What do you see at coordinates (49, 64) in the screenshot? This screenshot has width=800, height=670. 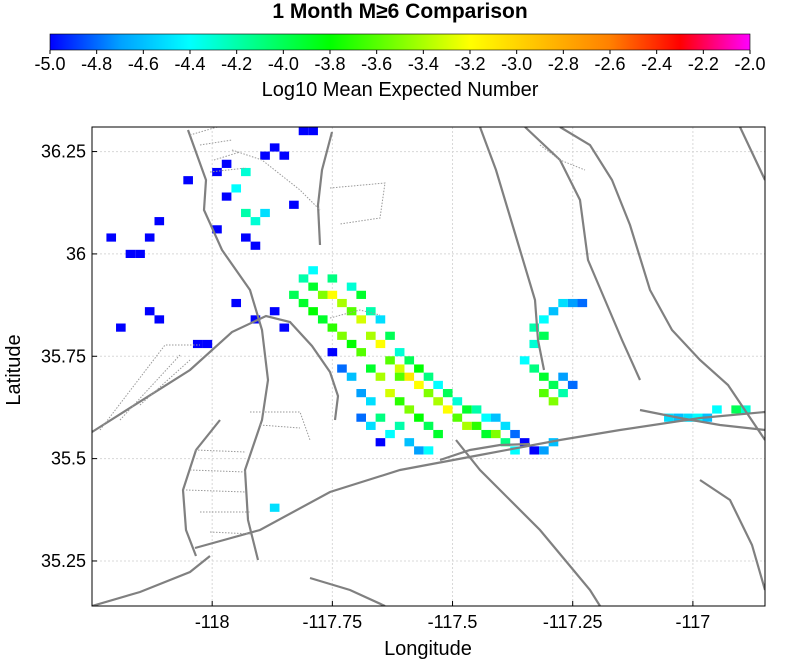 I see `colorbar-tick-label: -5.0` at bounding box center [49, 64].